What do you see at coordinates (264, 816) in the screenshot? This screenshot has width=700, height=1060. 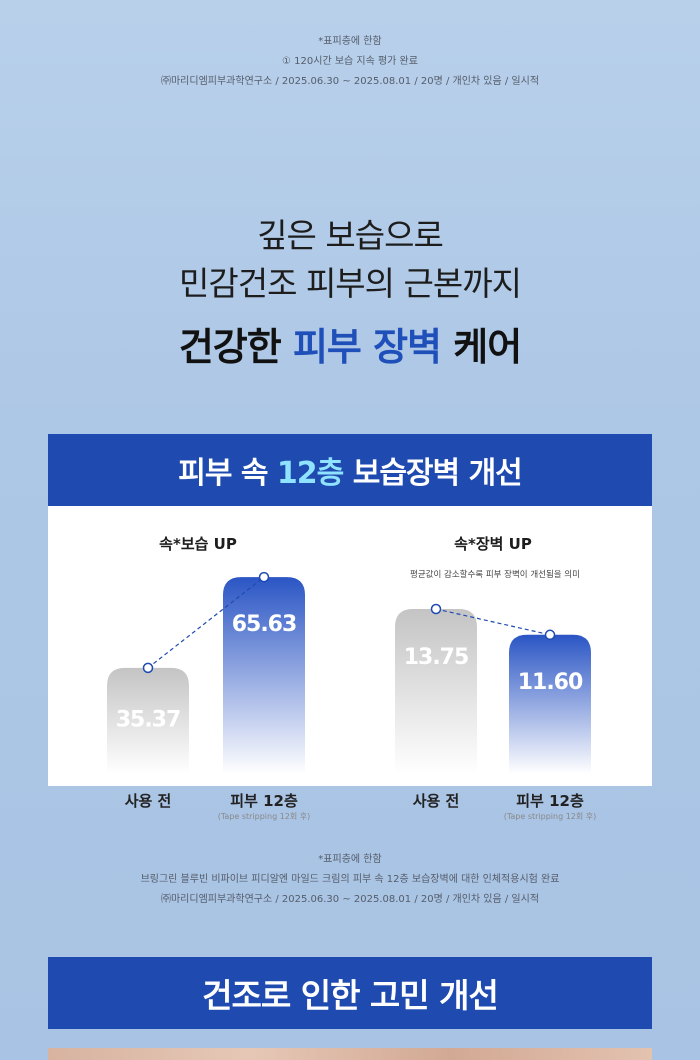 I see `chart-1-category-note-2: (Tape stripping 12회 후)` at bounding box center [264, 816].